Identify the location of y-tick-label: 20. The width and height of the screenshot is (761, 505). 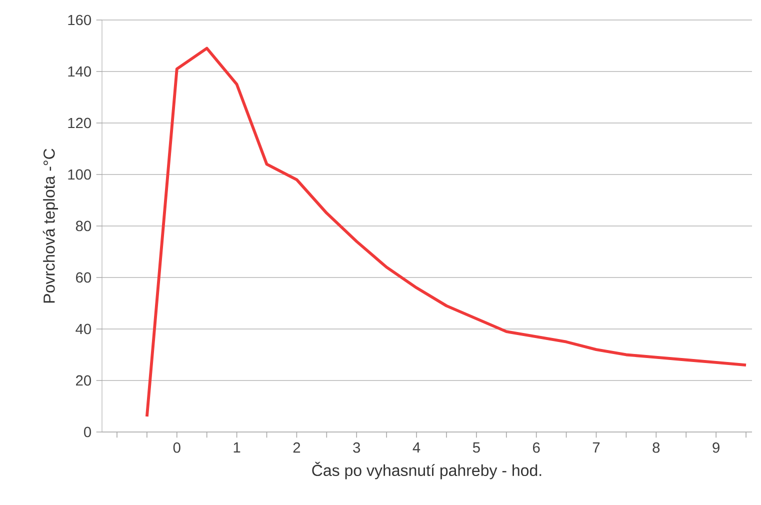
(84, 380).